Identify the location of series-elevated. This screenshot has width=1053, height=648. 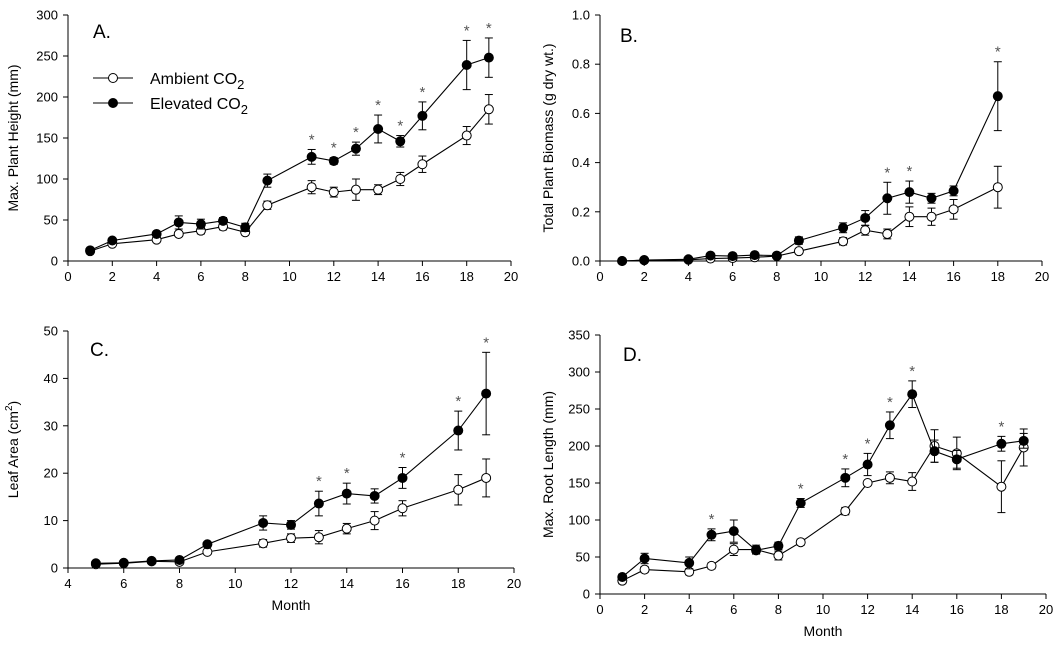
(289, 146).